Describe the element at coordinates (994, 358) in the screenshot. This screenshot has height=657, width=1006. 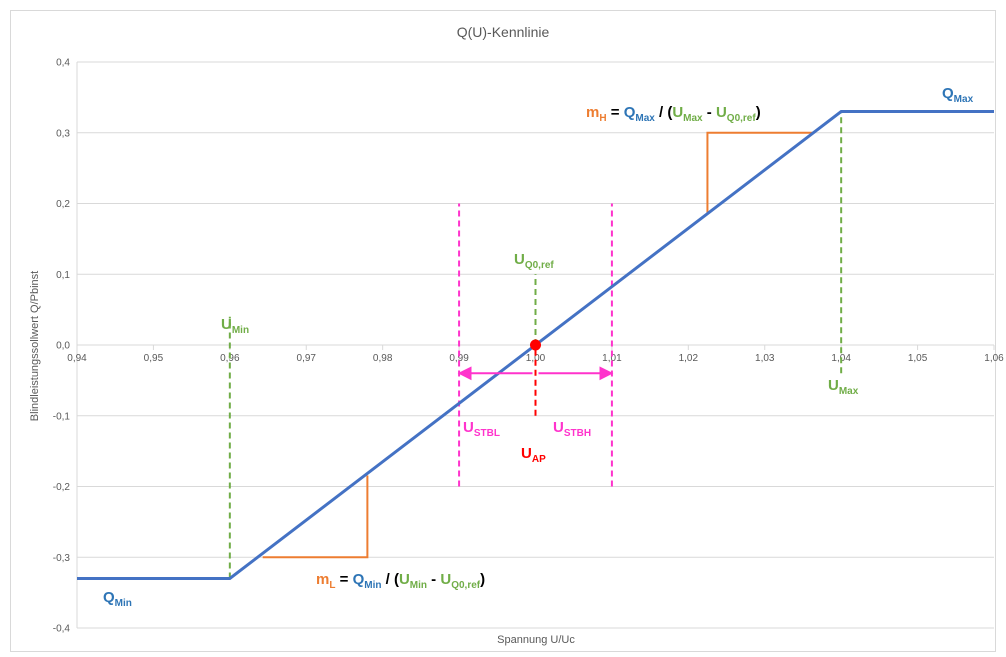
I see `x-tick-label: 1,06` at that location.